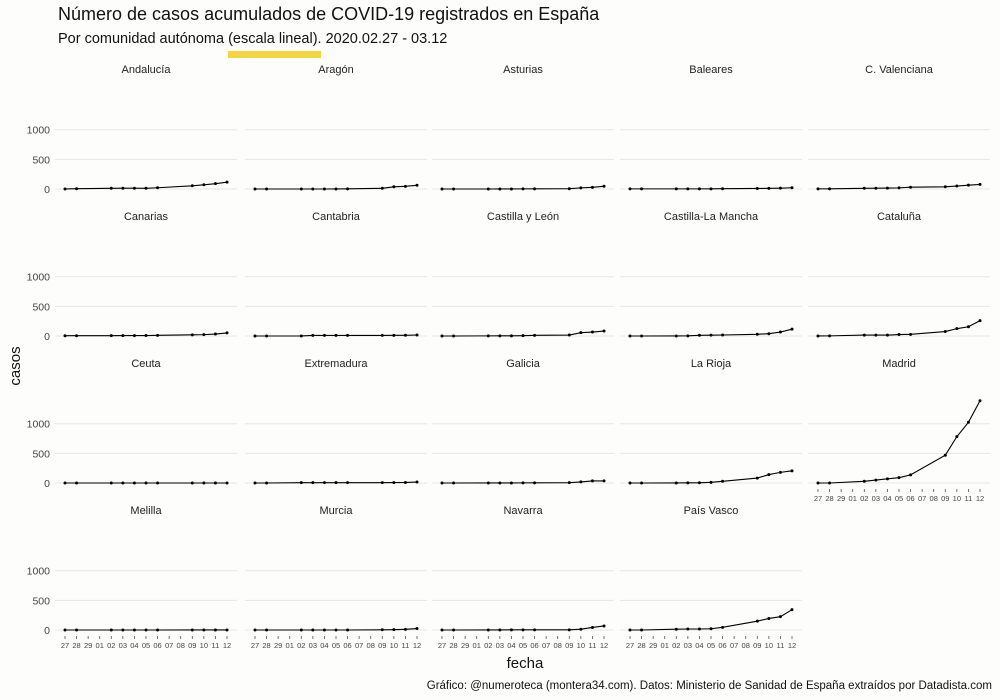 The width and height of the screenshot is (1000, 700). I want to click on y-tick-label: 0, so click(47, 190).